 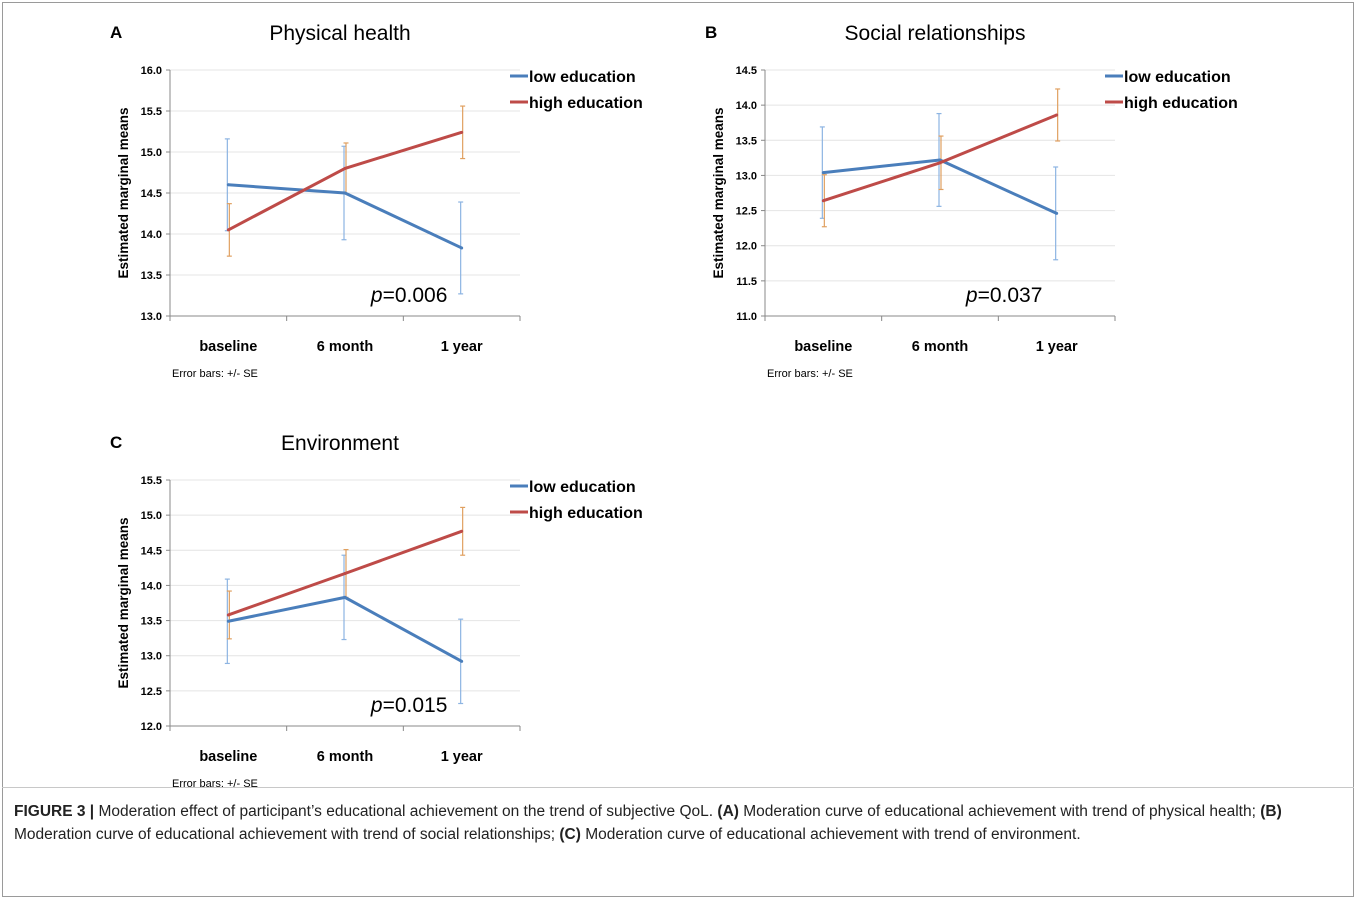 What do you see at coordinates (215, 374) in the screenshot?
I see `error-bars-note-a: Error bars: +/- SE` at bounding box center [215, 374].